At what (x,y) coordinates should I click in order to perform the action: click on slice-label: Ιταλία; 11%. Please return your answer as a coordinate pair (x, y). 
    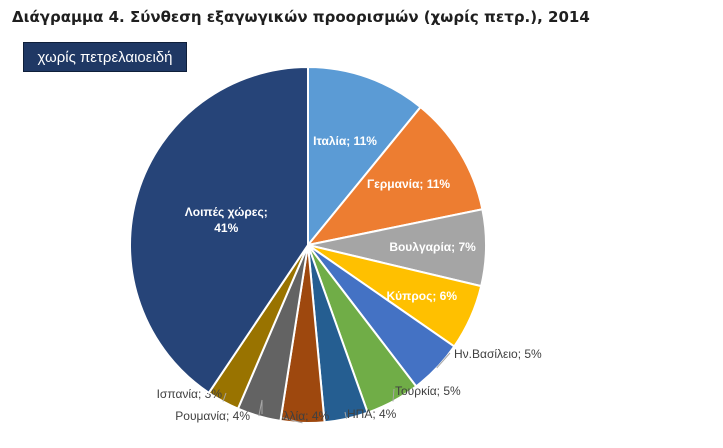
    Looking at the image, I should click on (345, 141).